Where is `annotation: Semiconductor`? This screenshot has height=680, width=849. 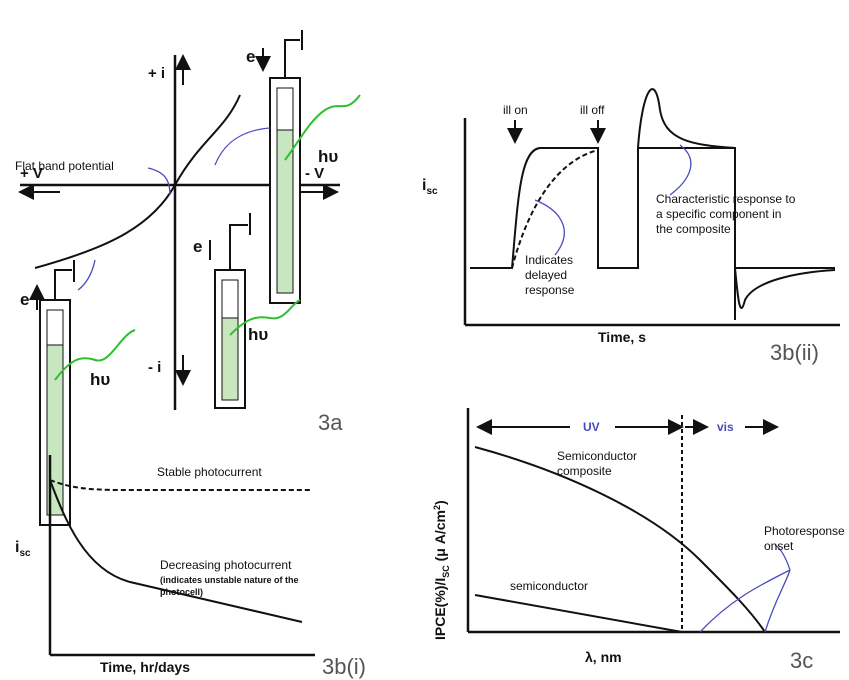
annotation: Semiconductor is located at coordinates (597, 456).